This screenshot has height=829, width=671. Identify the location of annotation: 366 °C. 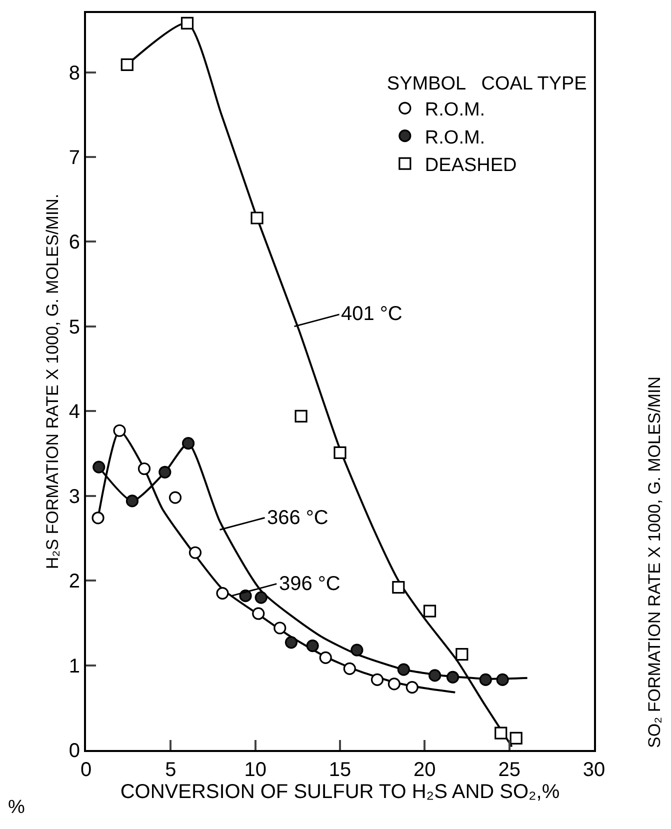
(297, 518).